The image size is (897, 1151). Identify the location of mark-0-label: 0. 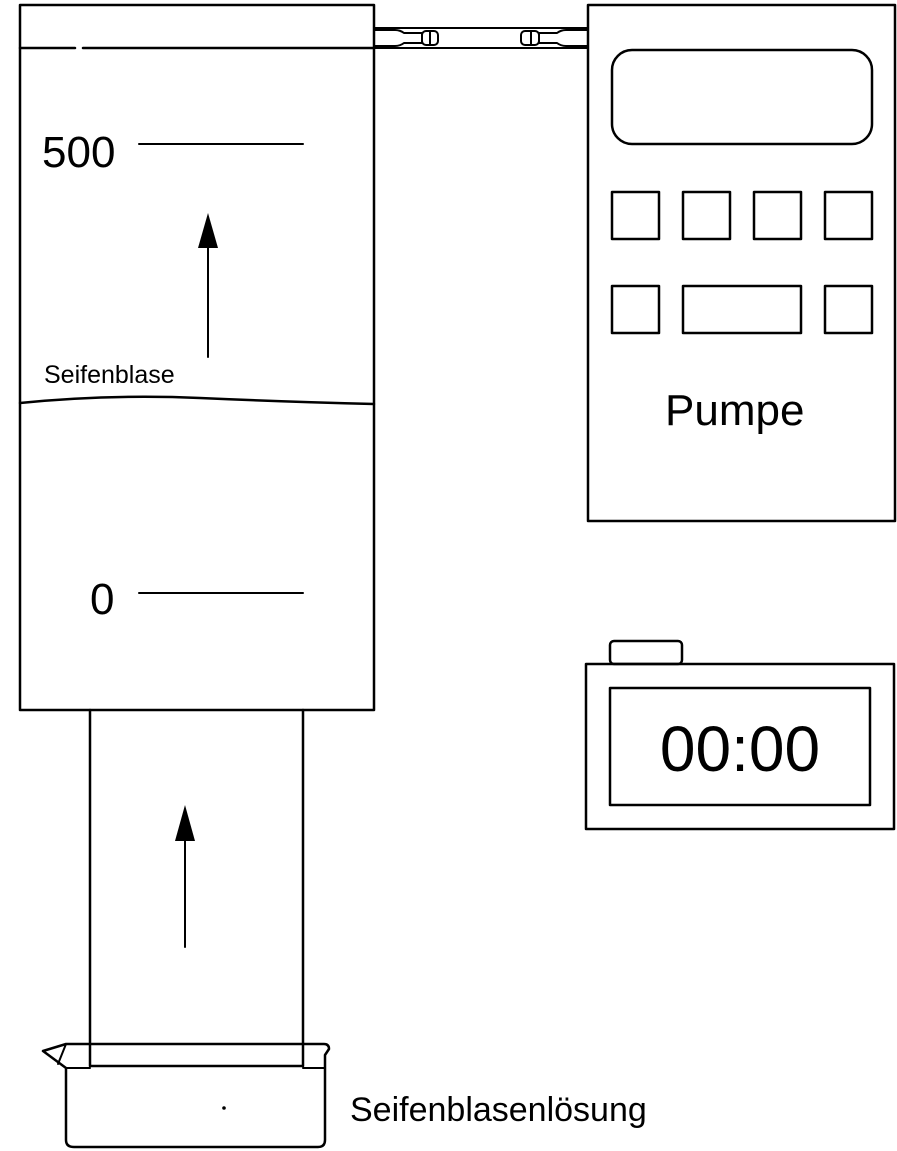
(102, 599).